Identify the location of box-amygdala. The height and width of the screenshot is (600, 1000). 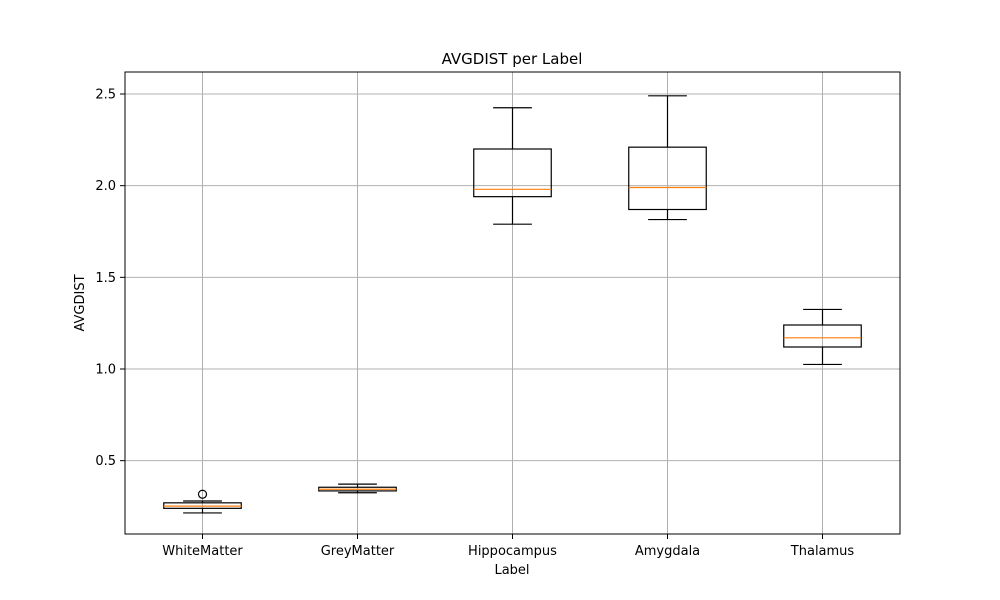
(667, 158).